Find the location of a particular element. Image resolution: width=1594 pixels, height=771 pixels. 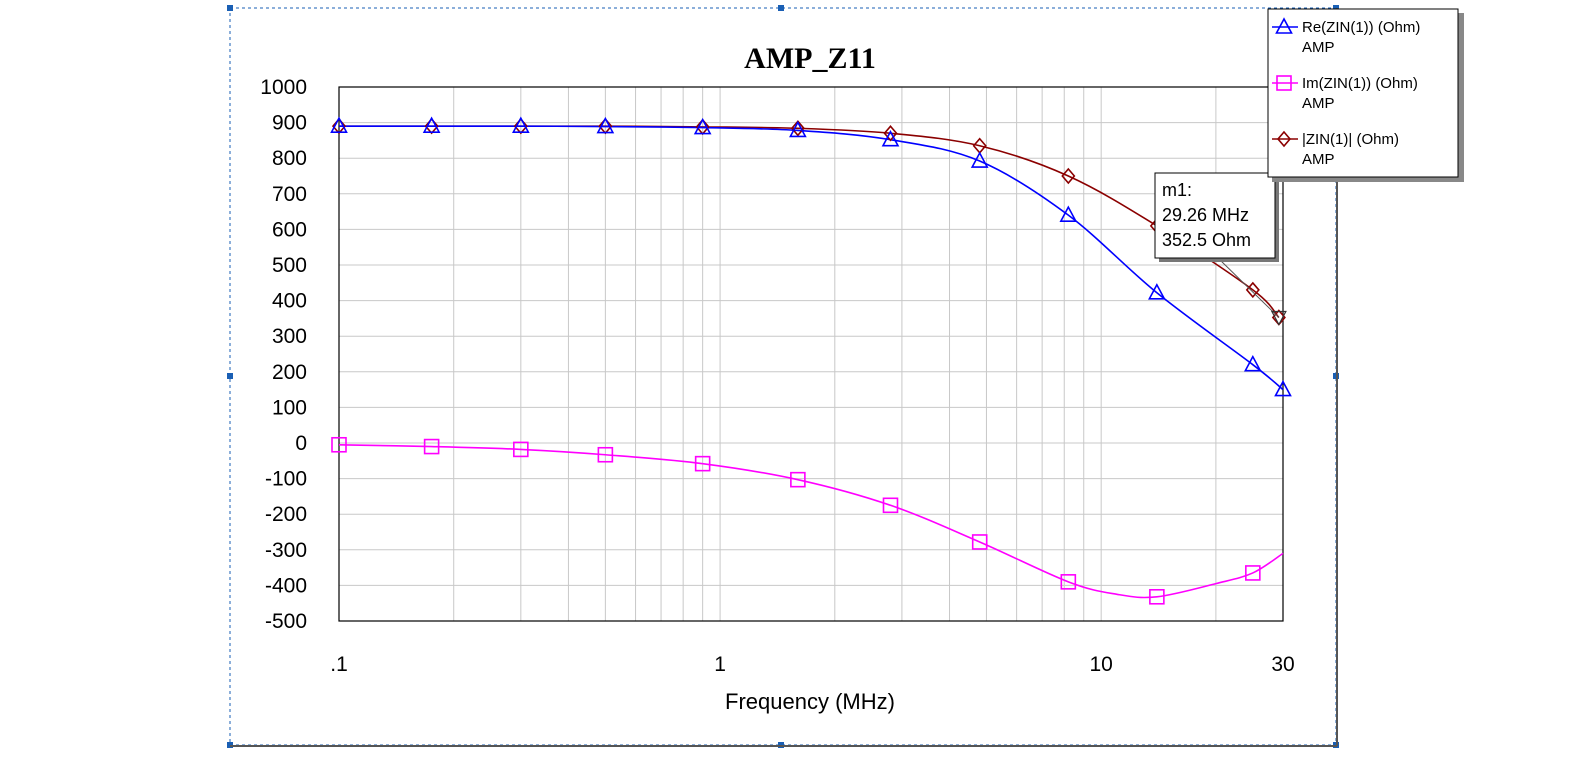

x-tick-label: 1 is located at coordinates (720, 664).